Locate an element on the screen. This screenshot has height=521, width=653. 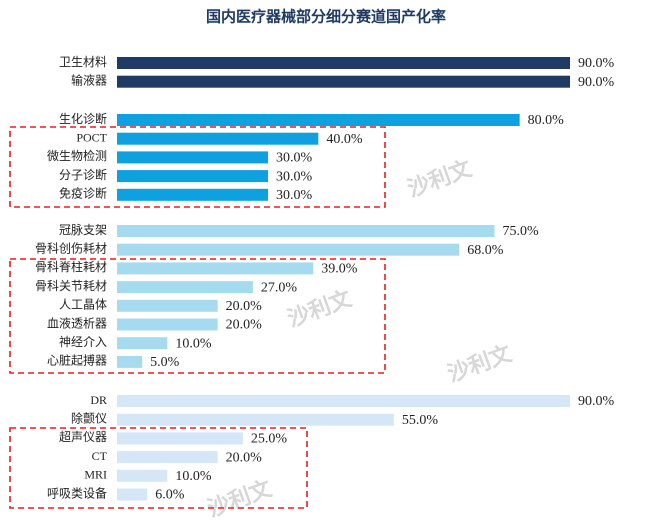
category-label: DR is located at coordinates (98, 400).